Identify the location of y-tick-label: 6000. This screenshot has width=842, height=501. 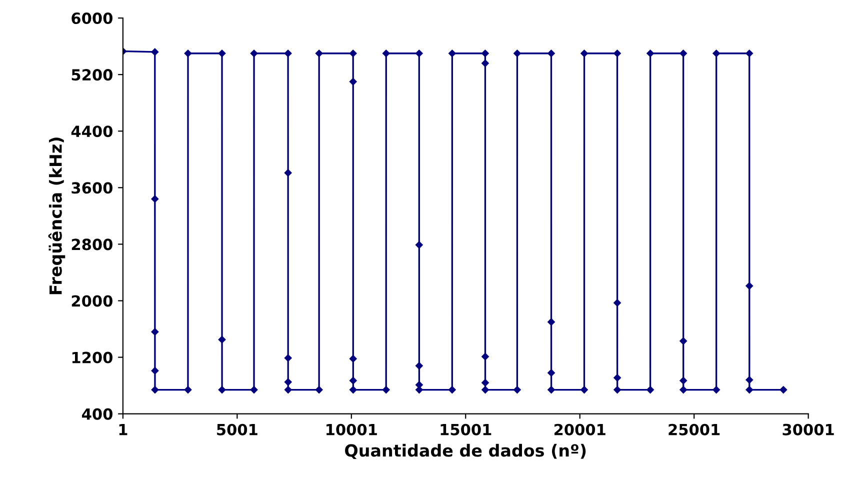
(92, 18).